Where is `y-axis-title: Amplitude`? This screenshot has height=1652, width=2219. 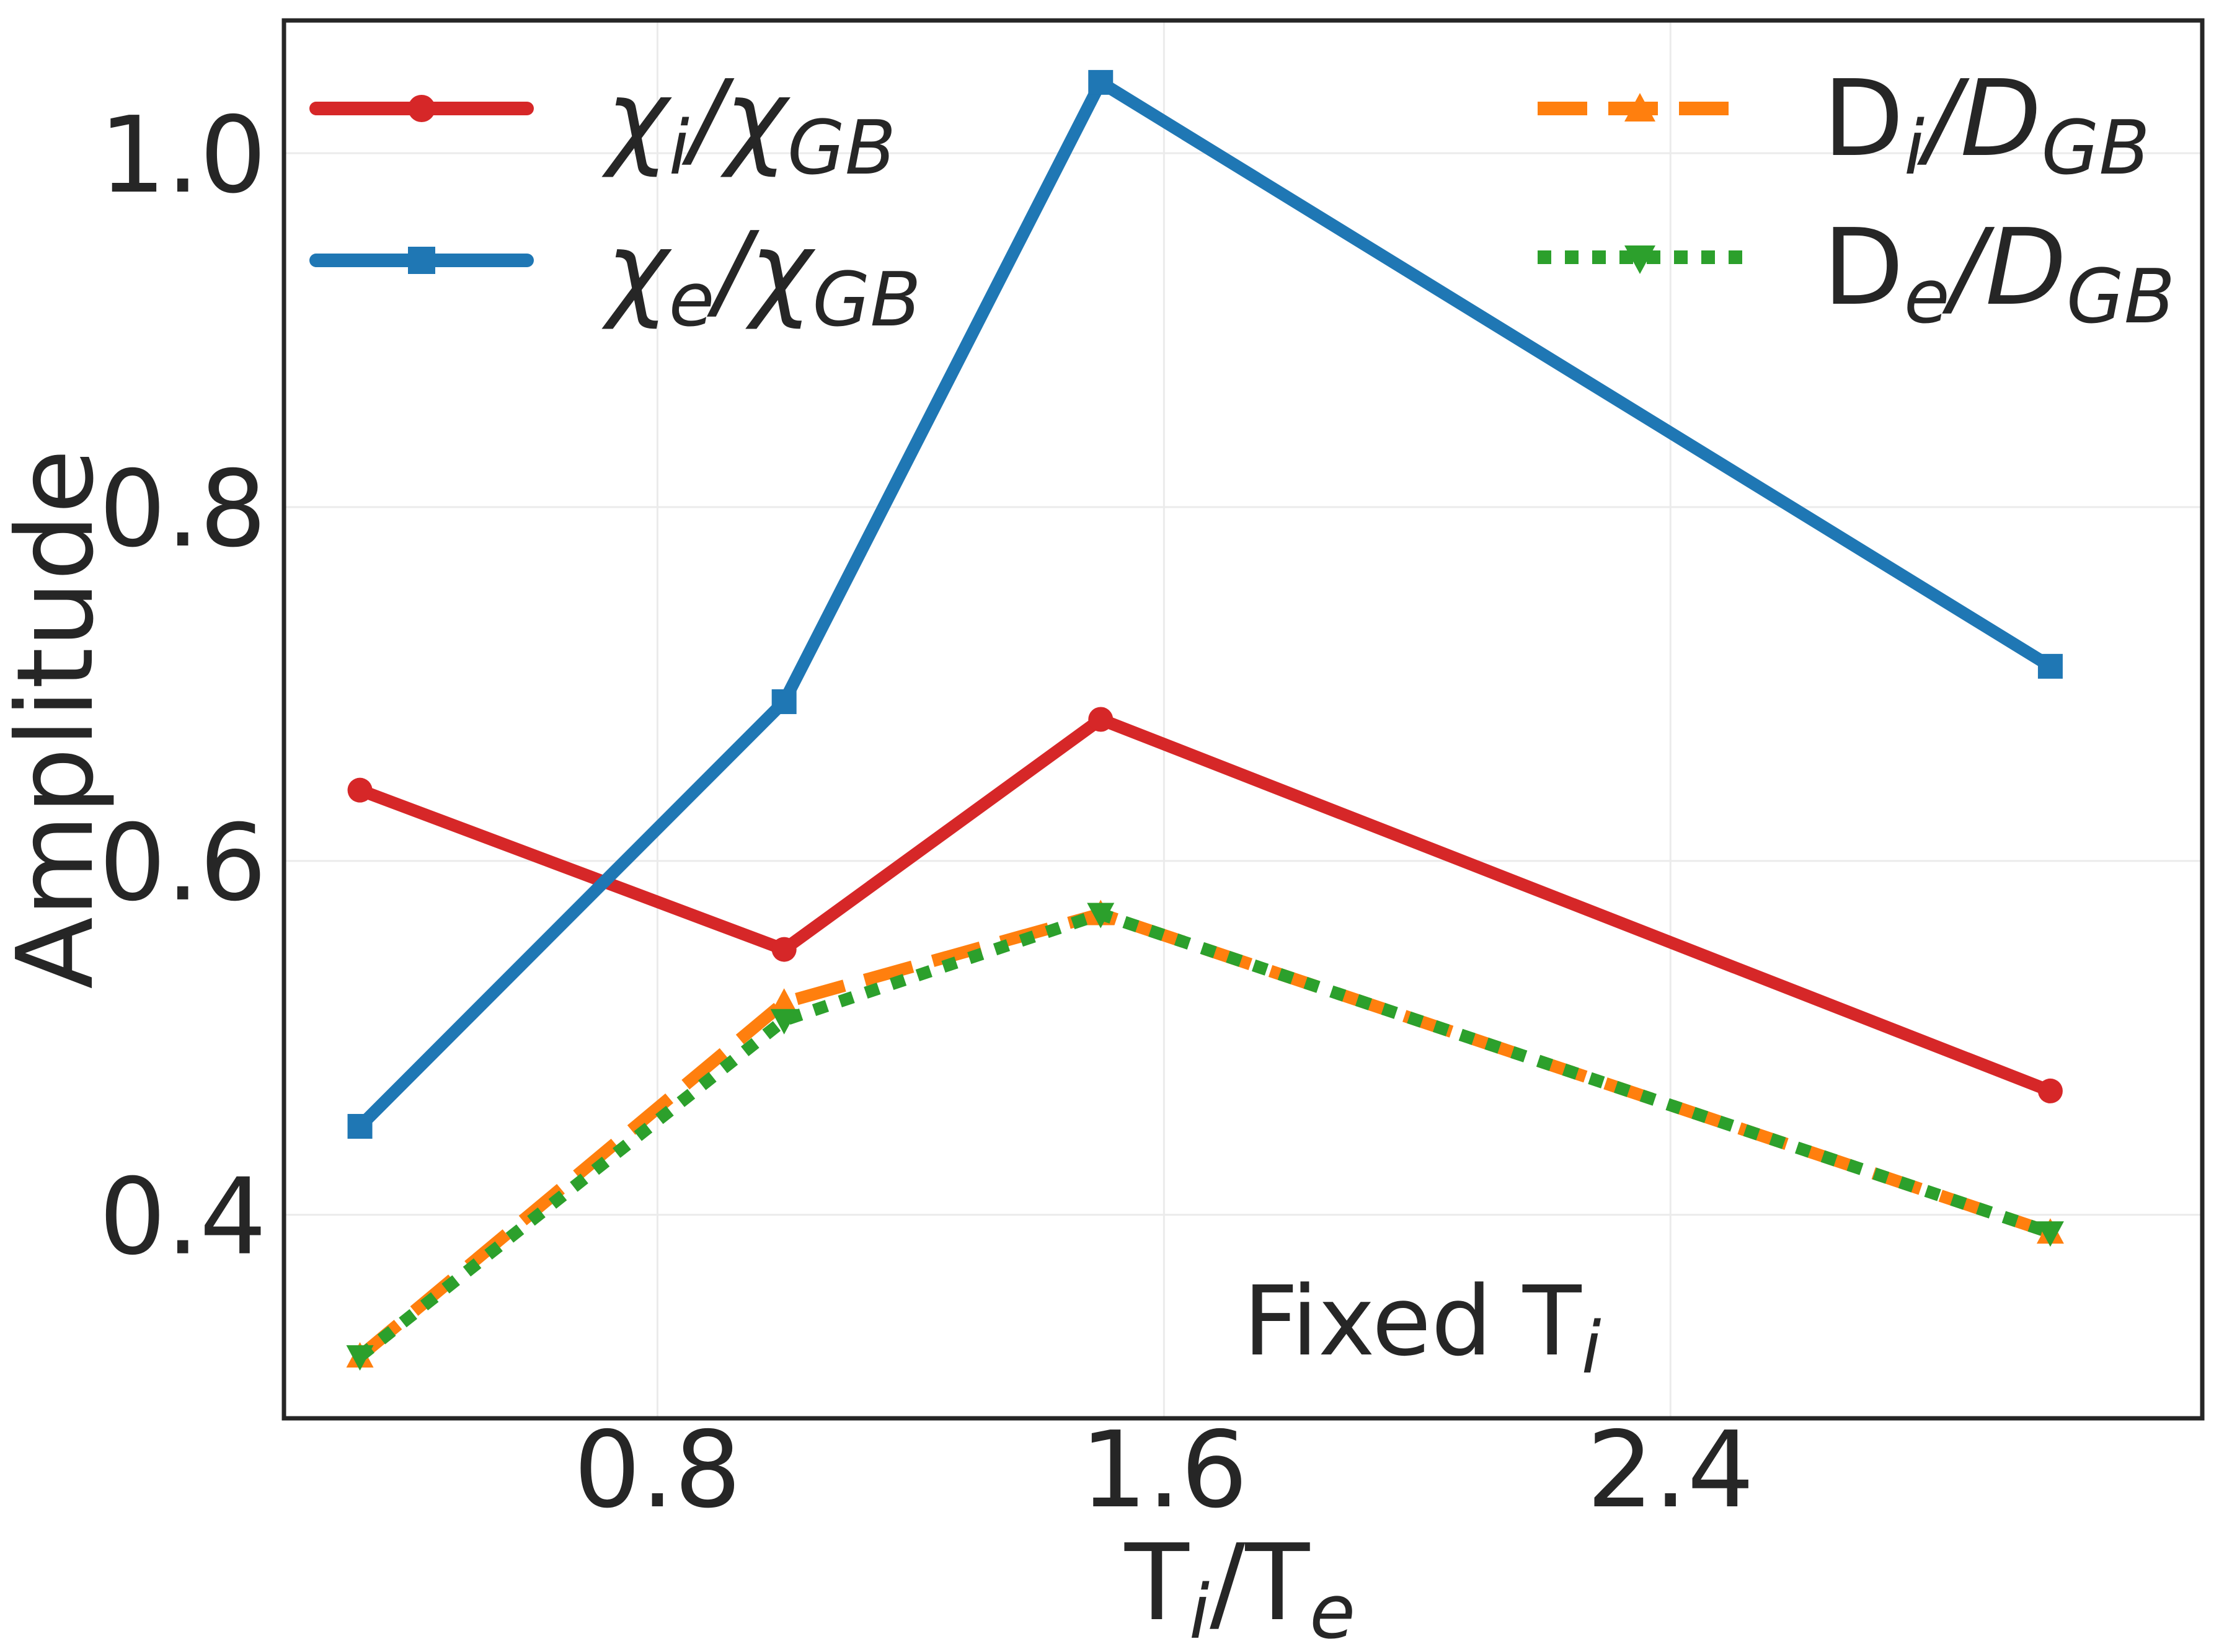 y-axis-title: Amplitude is located at coordinates (58, 719).